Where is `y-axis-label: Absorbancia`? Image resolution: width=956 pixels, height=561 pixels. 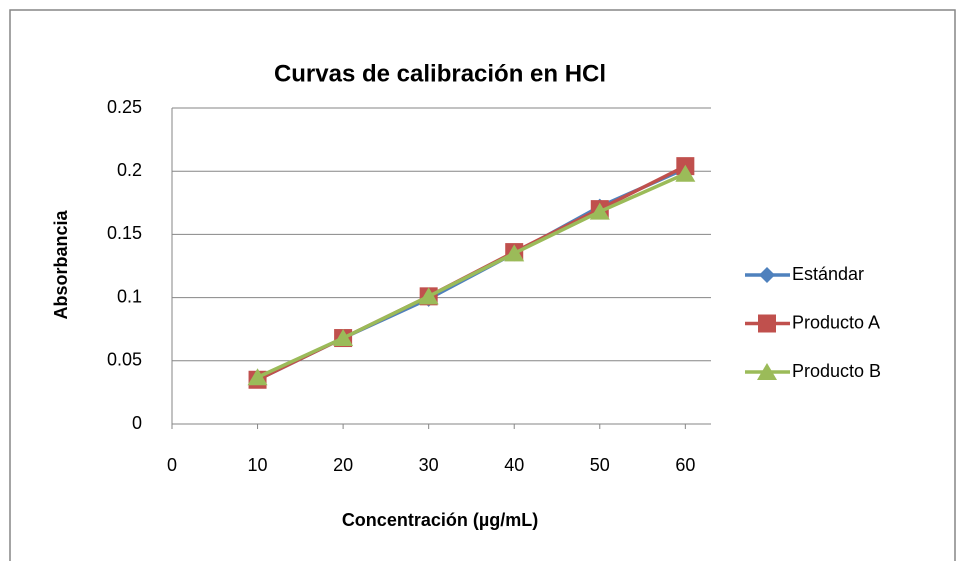 y-axis-label: Absorbancia is located at coordinates (61, 264).